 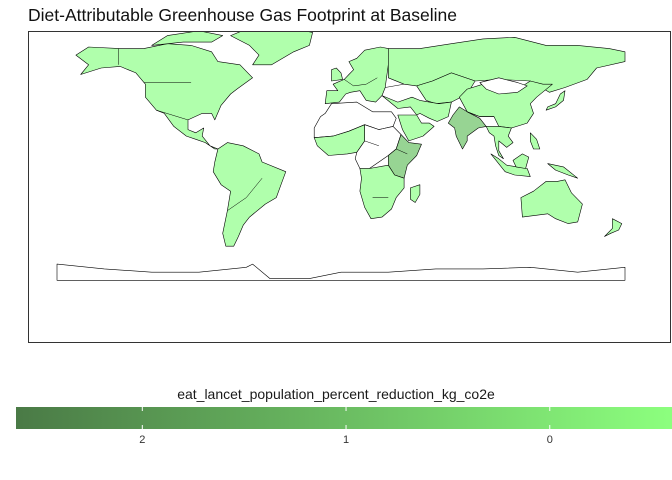 I want to click on region-uk, so click(x=337, y=74).